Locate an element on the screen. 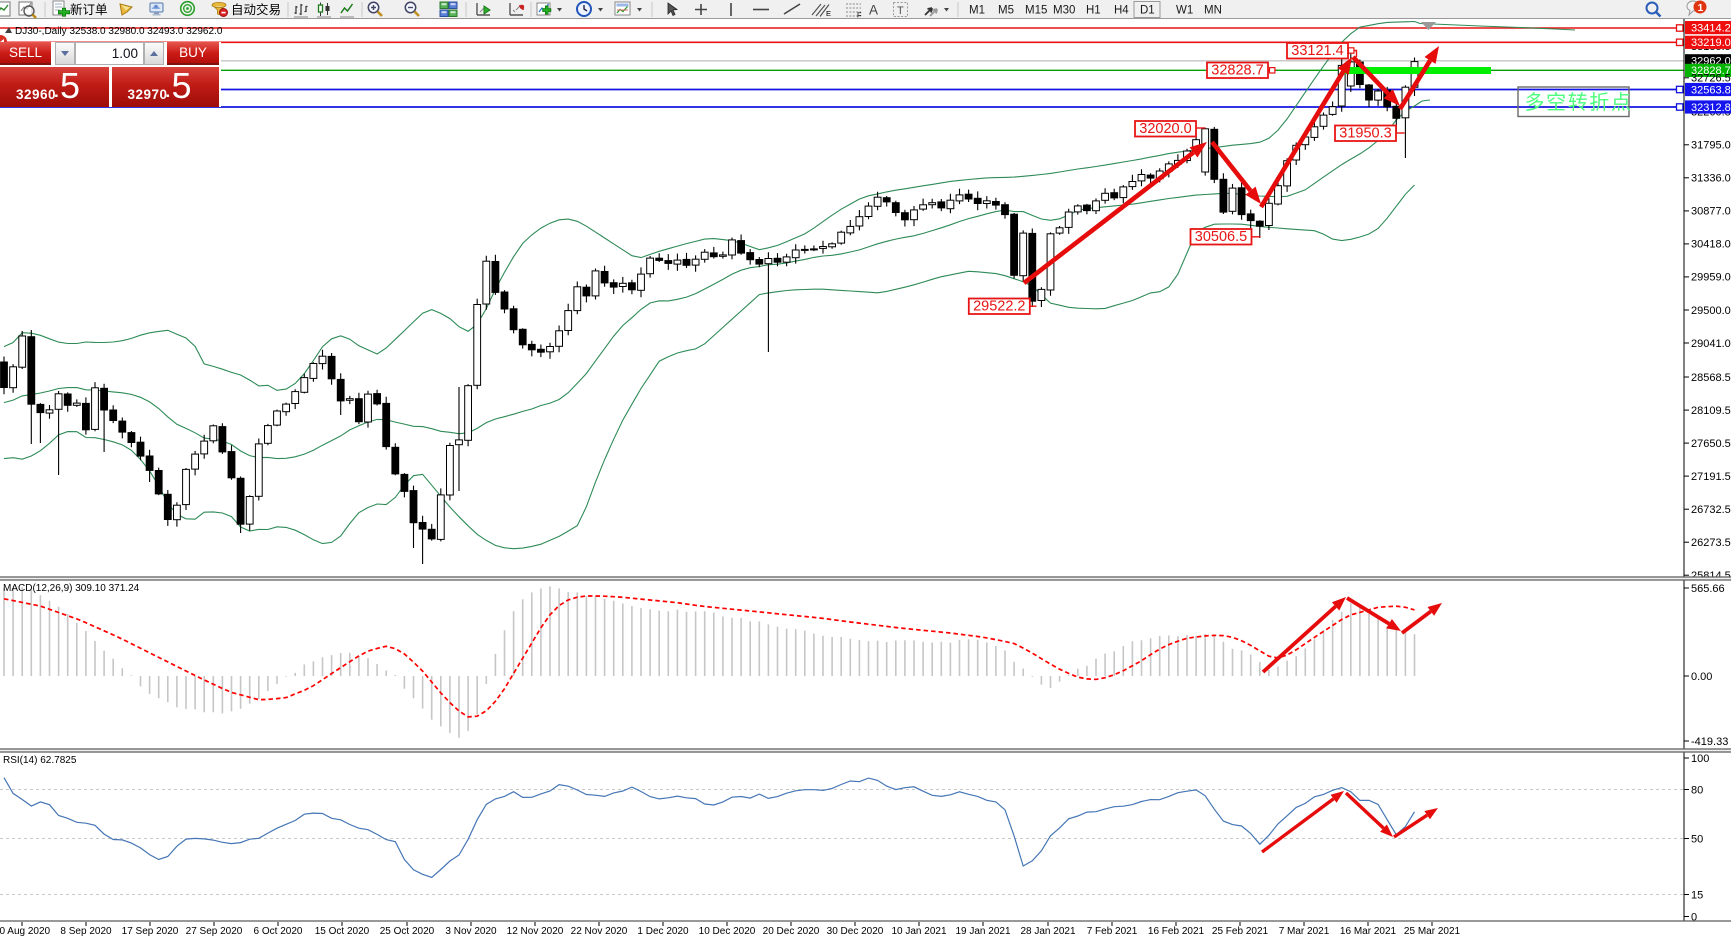 The height and width of the screenshot is (943, 1731). svg-text: 33121.4 is located at coordinates (1317, 51).